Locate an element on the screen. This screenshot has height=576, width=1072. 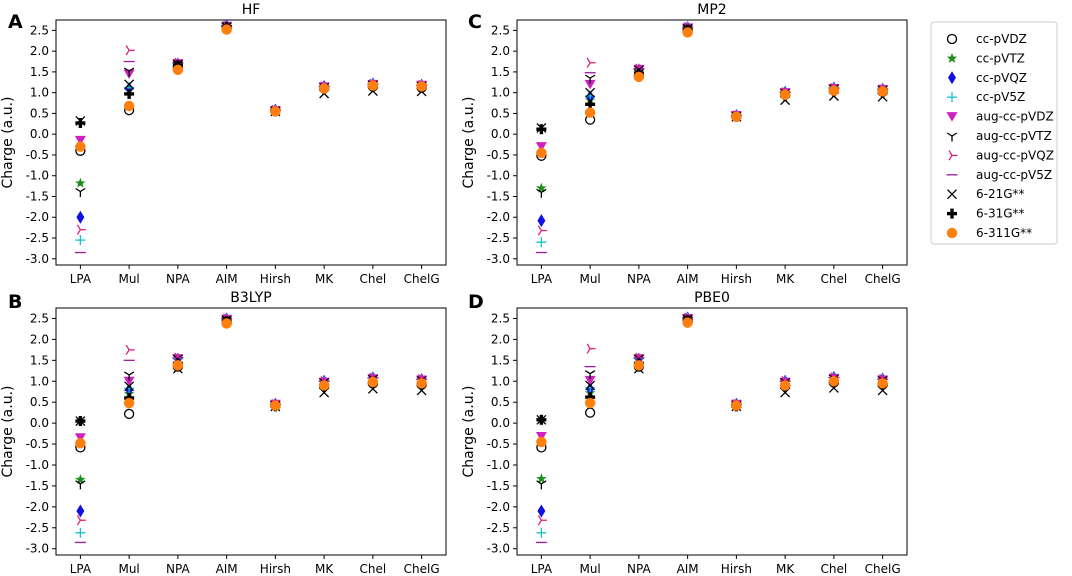
legend-item: aug-cc-pVTZ is located at coordinates (999, 136).